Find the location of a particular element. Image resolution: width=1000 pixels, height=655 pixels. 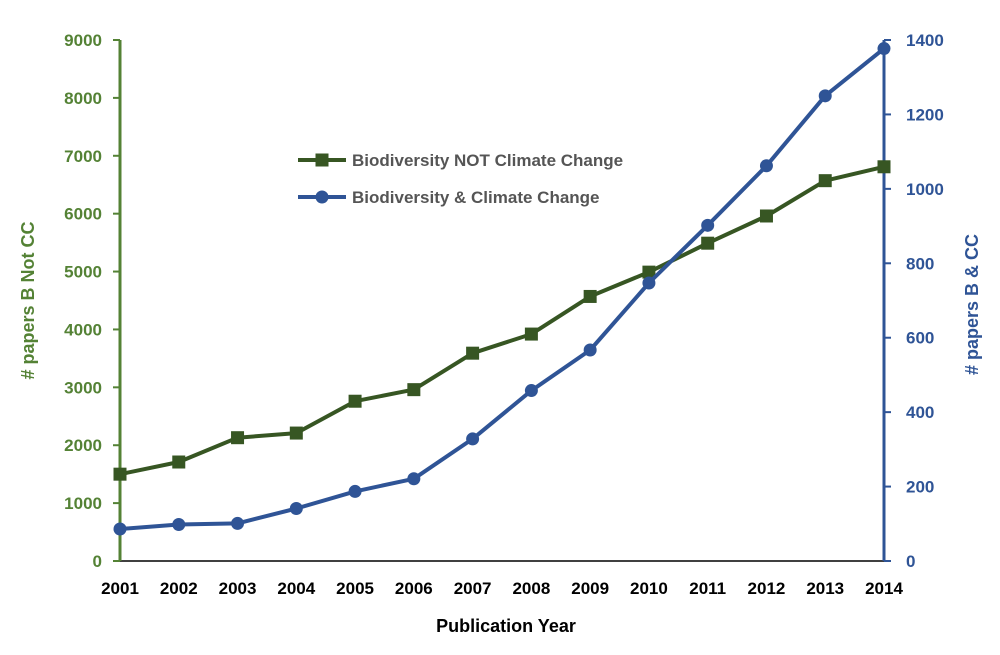

x-tick-label: 2002 is located at coordinates (179, 588).